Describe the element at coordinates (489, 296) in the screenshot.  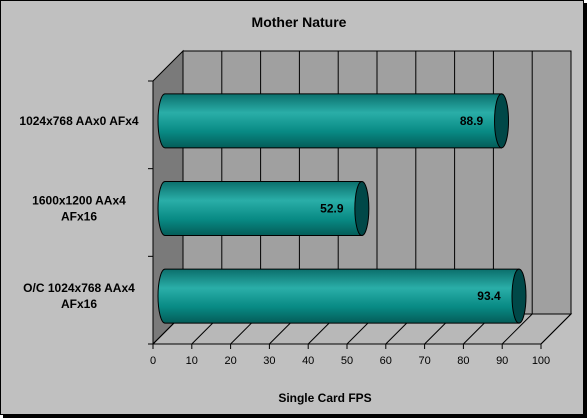
I see `data-label: 93.4` at that location.